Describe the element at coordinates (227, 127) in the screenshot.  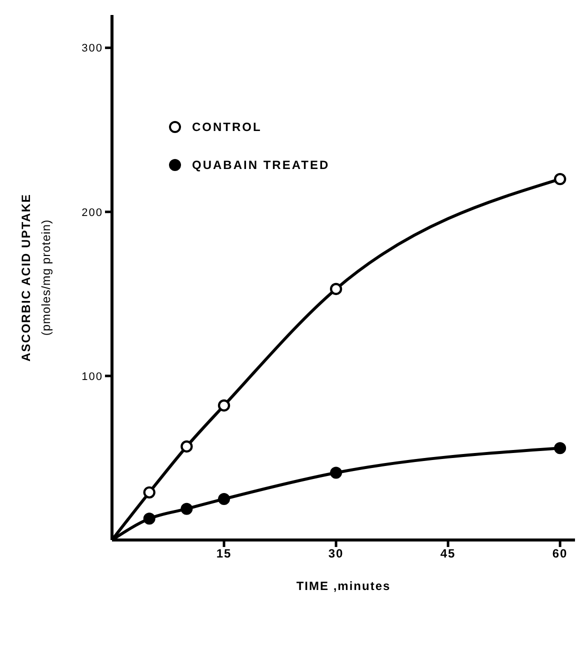
I see `legend-label: CONTROL` at that location.